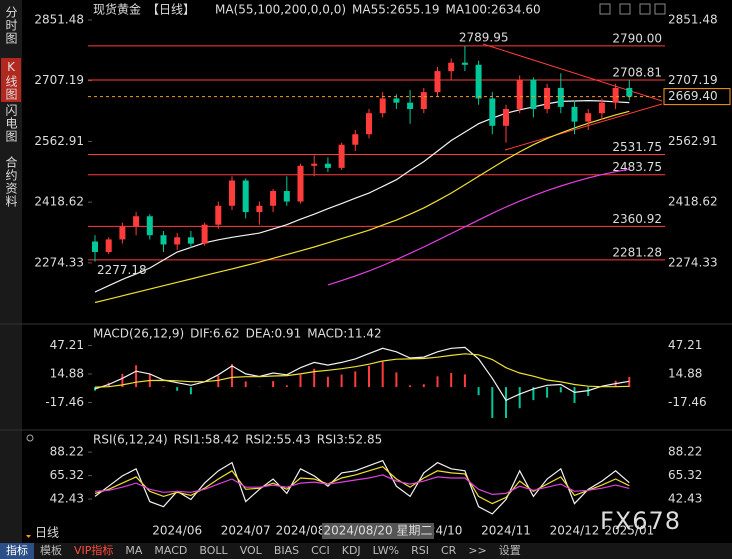 The height and width of the screenshot is (559, 732). What do you see at coordinates (493, 10) in the screenshot?
I see `legend-text: MA100:2634.60` at bounding box center [493, 10].